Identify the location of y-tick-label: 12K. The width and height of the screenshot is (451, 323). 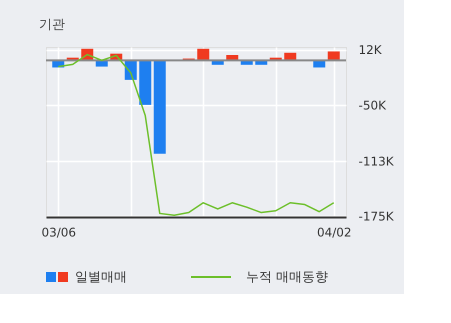
(370, 50).